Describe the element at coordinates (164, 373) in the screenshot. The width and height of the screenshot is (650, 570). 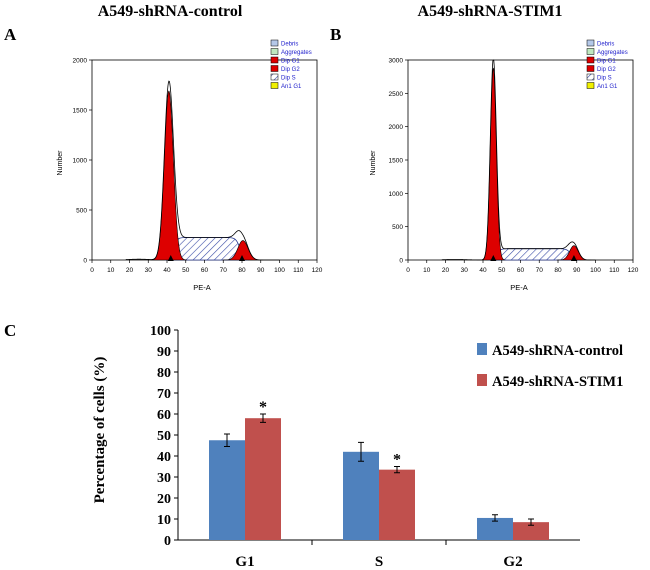
I see `bar-chart-ytick-label: 80` at that location.